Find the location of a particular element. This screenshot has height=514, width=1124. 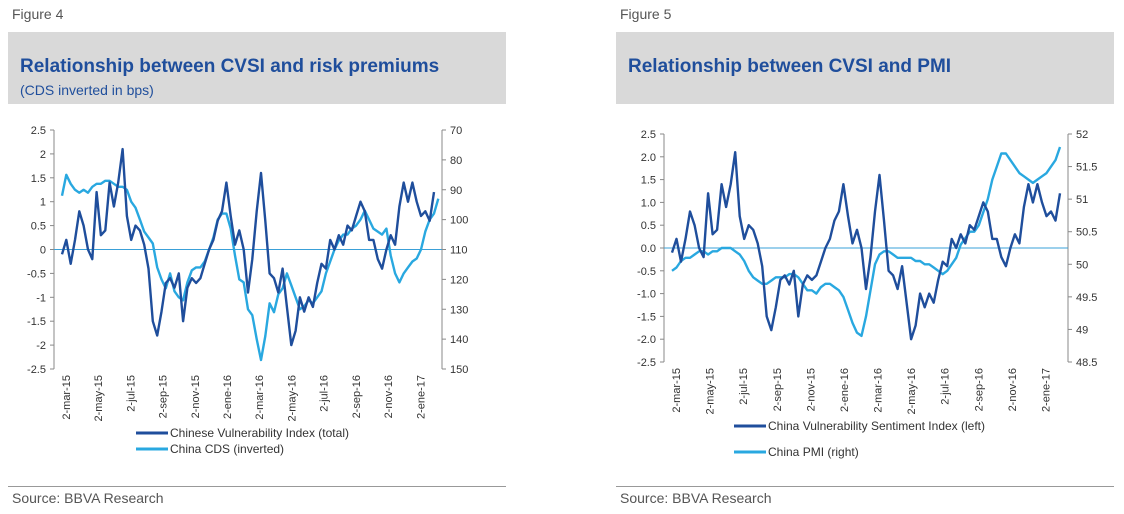

legend-label: Chinese Vulnerability Index (total) is located at coordinates (259, 433).